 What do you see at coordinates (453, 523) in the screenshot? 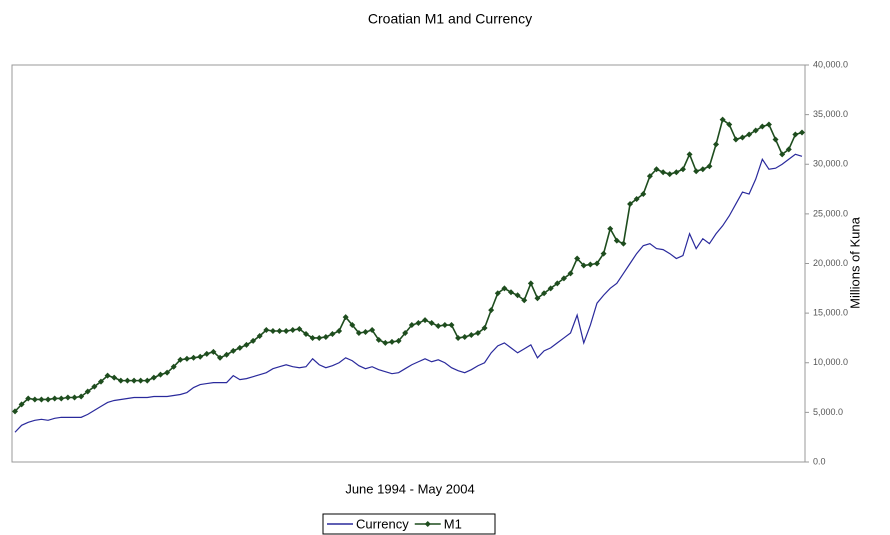
I see `legend-label: M1` at bounding box center [453, 523].